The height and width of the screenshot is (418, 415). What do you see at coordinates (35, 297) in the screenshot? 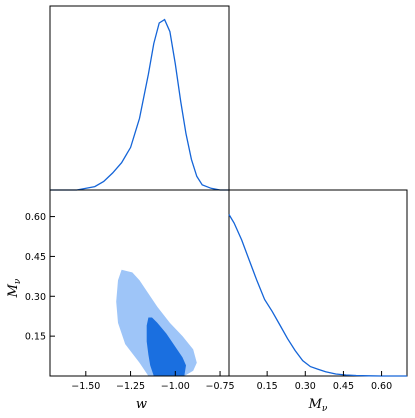
I see `y-tick-label-mnu: 0.30` at bounding box center [35, 297].